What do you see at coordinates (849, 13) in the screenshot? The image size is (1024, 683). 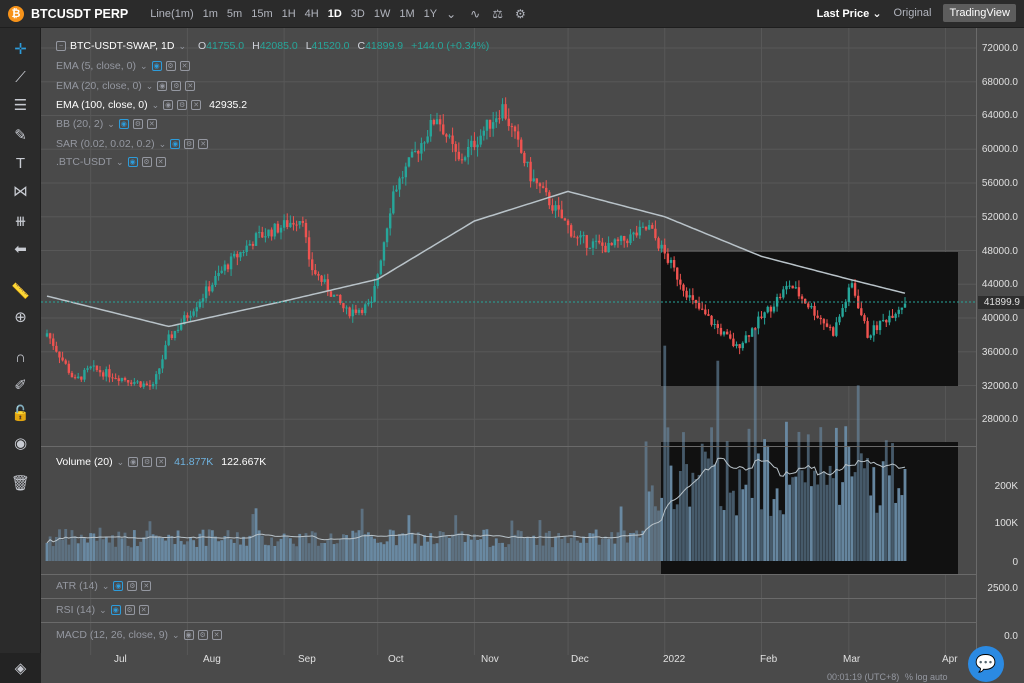 I see `last-price-select: Last Price ⌄` at bounding box center [849, 13].